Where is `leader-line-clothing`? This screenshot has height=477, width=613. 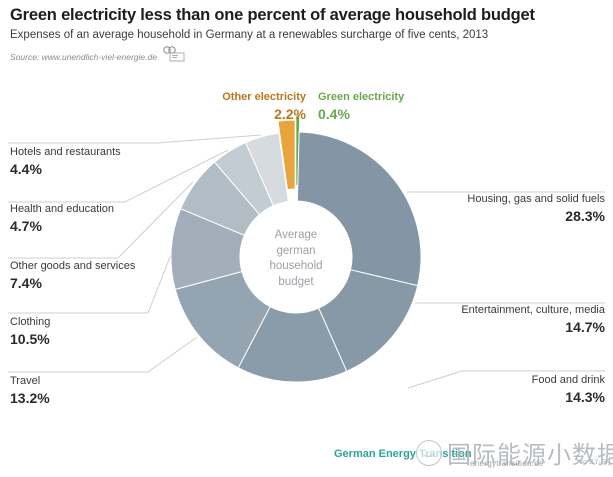 leader-line-clothing is located at coordinates (90, 282).